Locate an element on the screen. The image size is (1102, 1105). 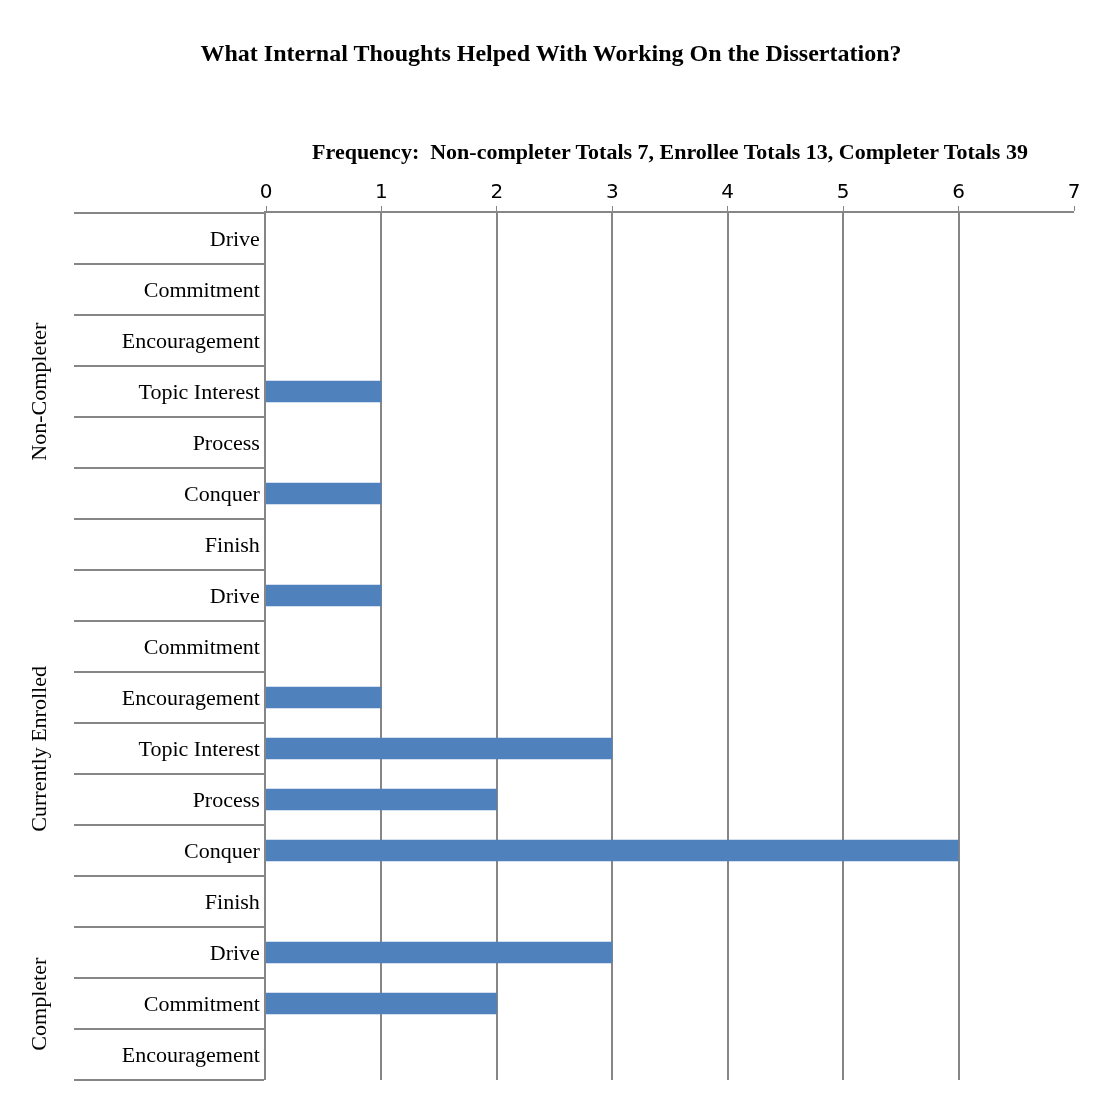
x-tick-label: 7 is located at coordinates (1074, 191).